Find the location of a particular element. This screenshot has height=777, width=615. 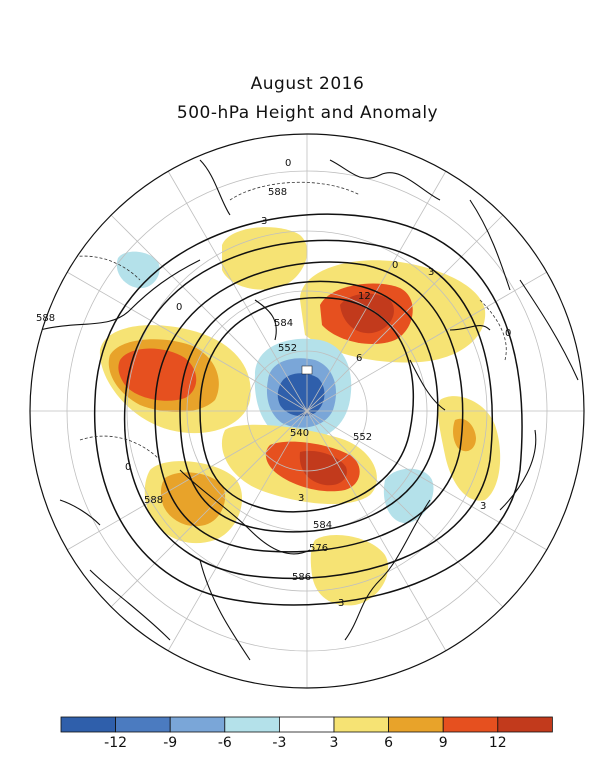

anomaly-region-atlantic-negative is located at coordinates (408, 496).